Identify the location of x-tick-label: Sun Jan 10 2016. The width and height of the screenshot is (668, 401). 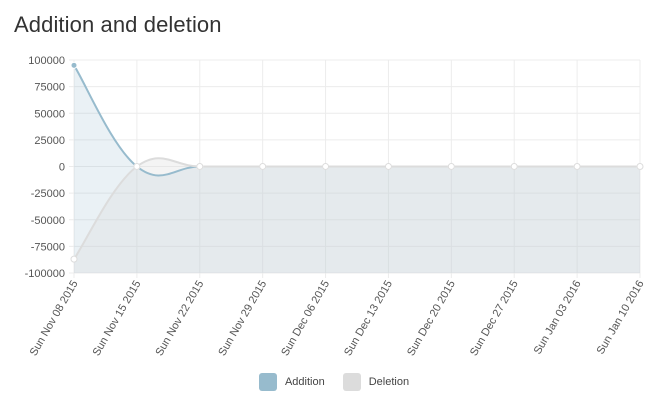
(621, 318).